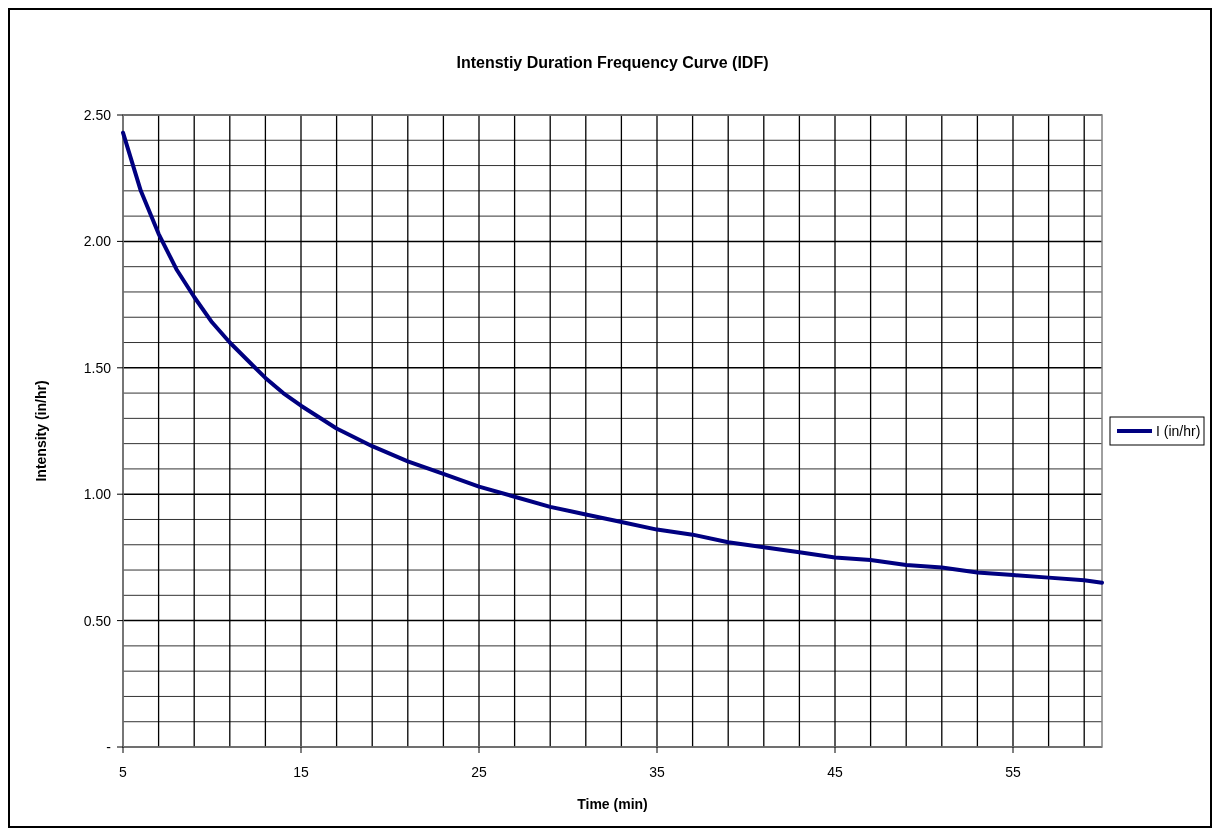 The width and height of the screenshot is (1220, 837). I want to click on x-tick-label: 5, so click(123, 772).